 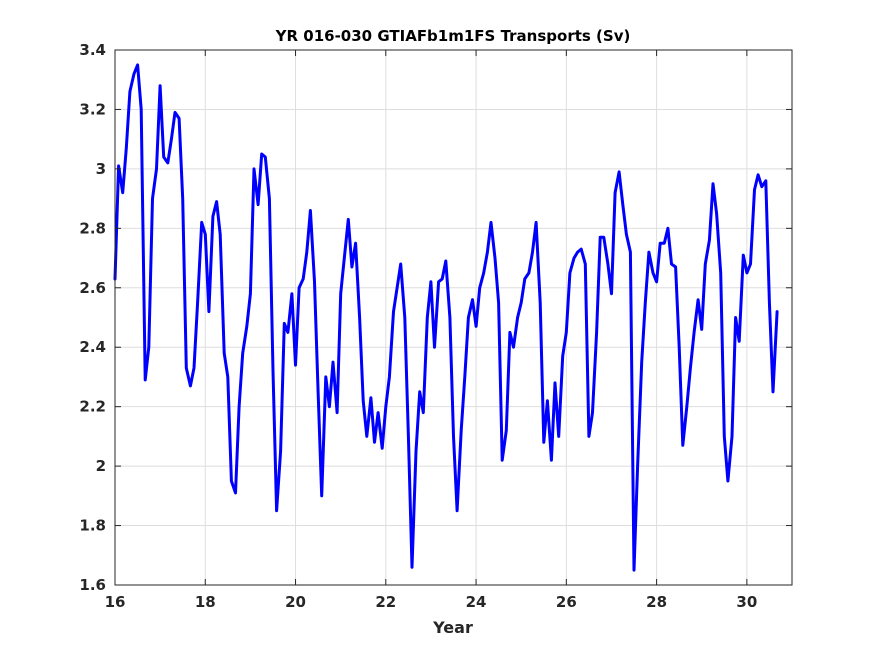 I want to click on x-tick-label: 28, so click(x=656, y=602).